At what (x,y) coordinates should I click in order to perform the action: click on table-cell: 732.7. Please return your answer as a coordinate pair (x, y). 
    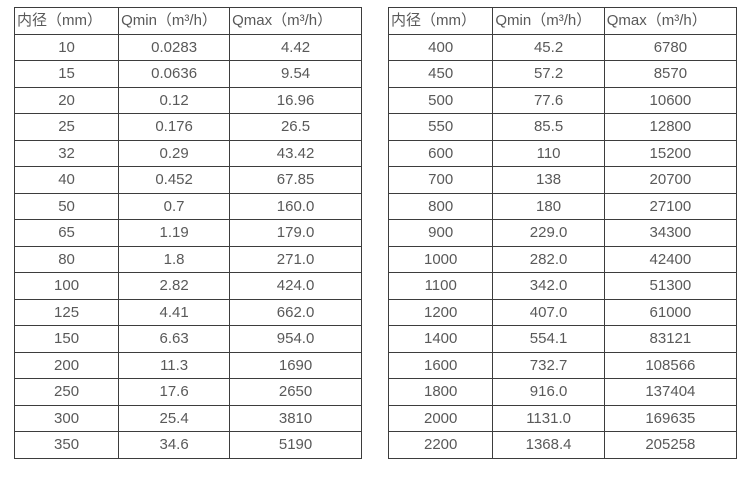
    Looking at the image, I should click on (548, 365).